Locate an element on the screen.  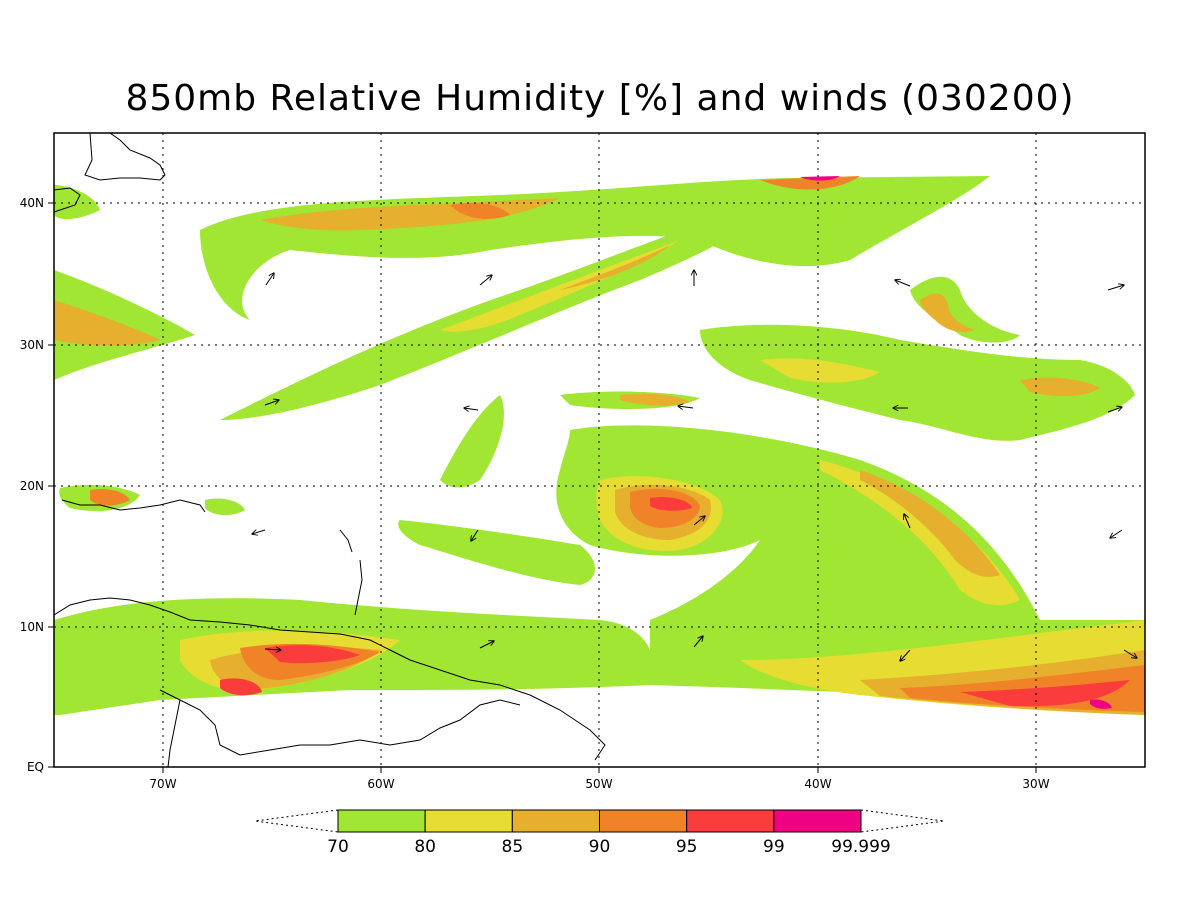
lat-label-eq: EQ is located at coordinates (35, 767).